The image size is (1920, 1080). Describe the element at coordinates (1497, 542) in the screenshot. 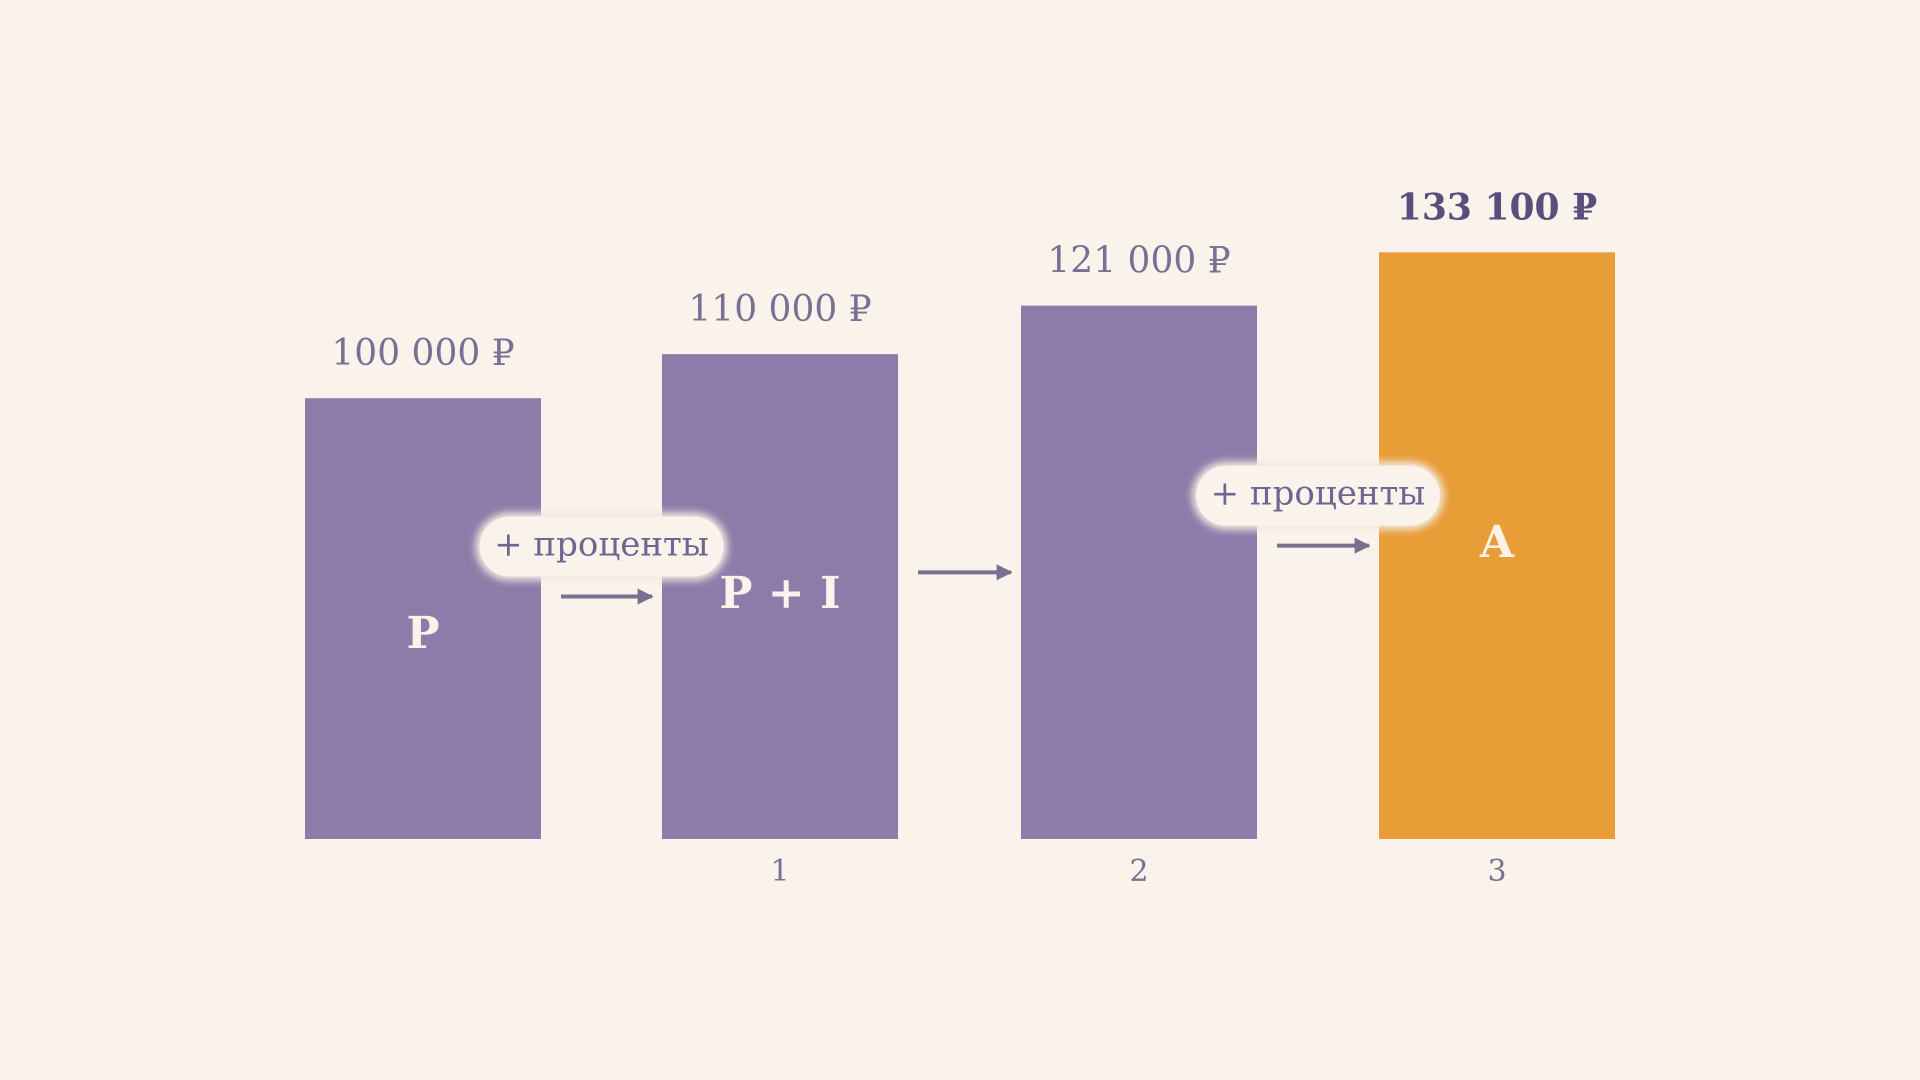

I see `bar-label: A` at that location.